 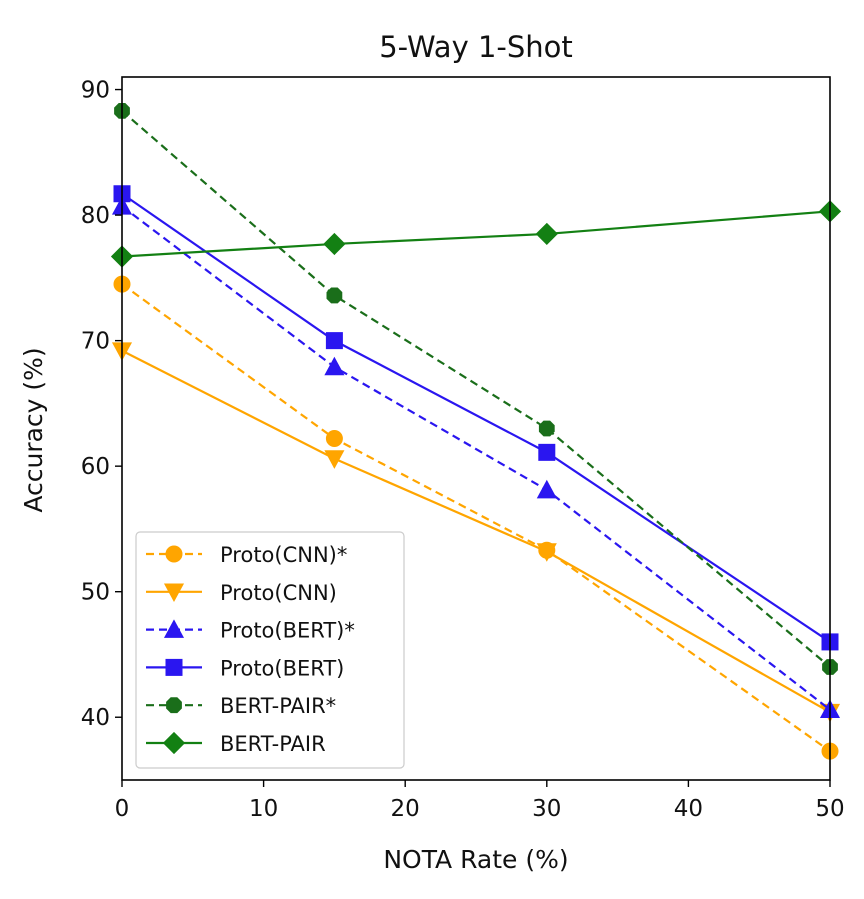 What do you see at coordinates (287, 631) in the screenshot?
I see `legend-label: Proto(BERT)*` at bounding box center [287, 631].